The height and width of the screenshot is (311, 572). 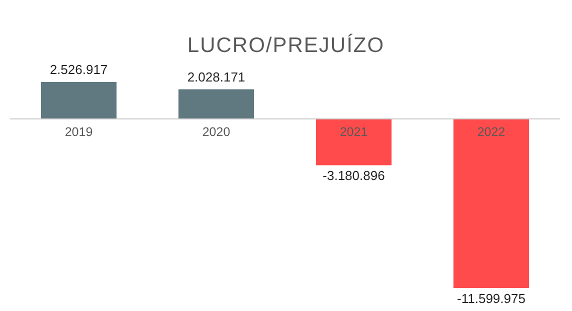 I want to click on data-label: -11.599.975, so click(x=491, y=298).